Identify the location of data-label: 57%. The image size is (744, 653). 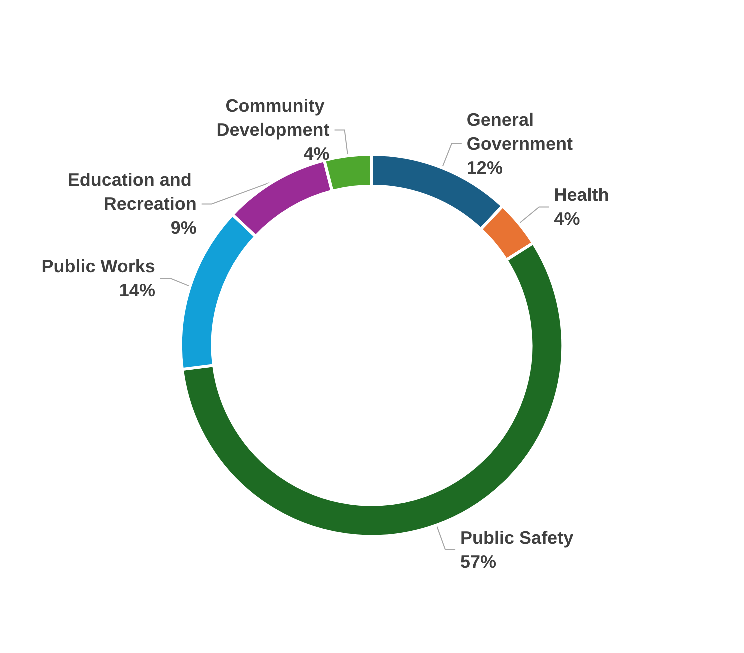
(478, 562).